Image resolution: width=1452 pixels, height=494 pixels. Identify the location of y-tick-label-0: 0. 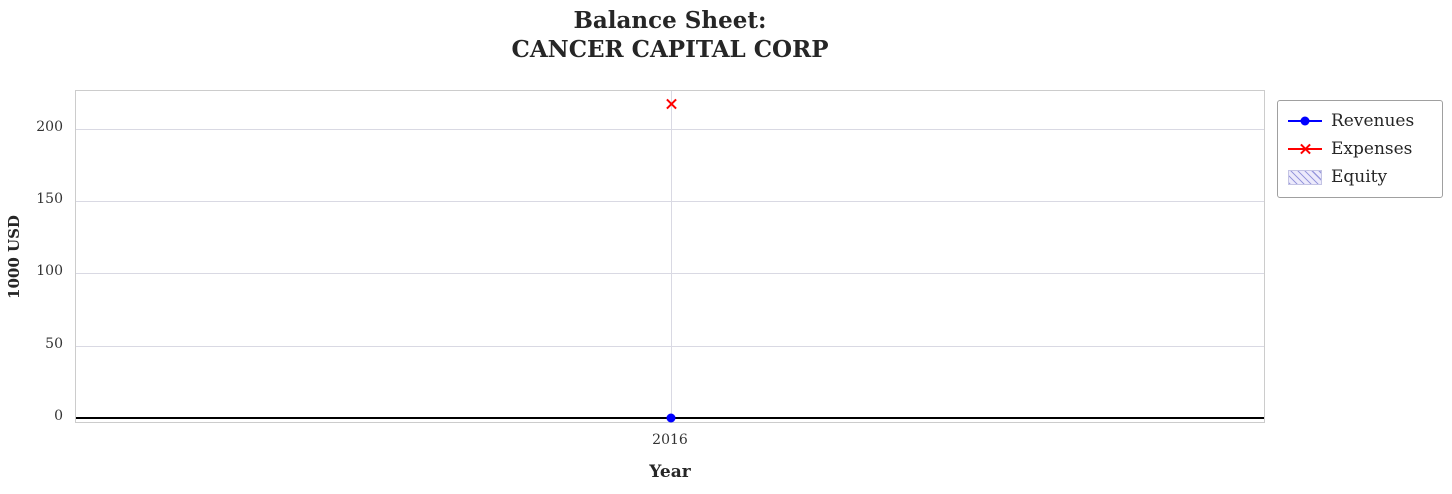
(58, 416).